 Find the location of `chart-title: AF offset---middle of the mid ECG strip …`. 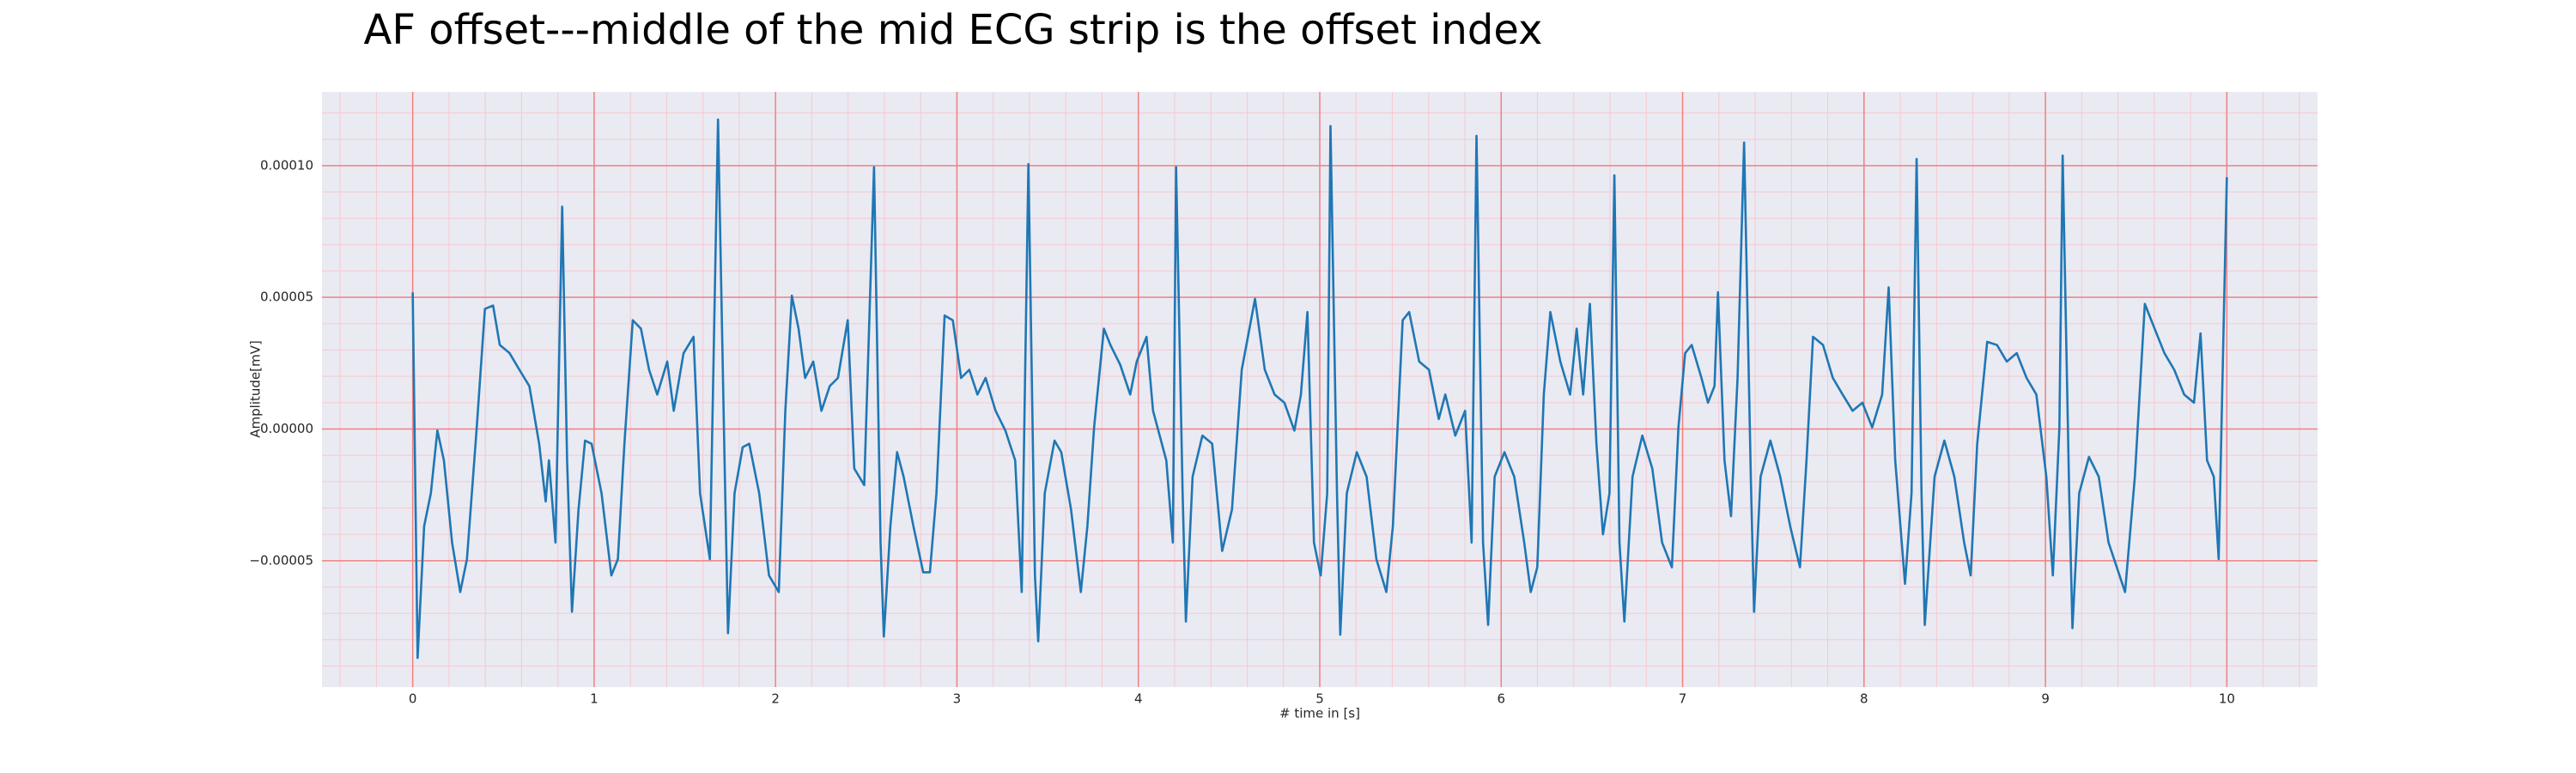

chart-title: AF offset---middle of the mid ECG strip … is located at coordinates (954, 30).